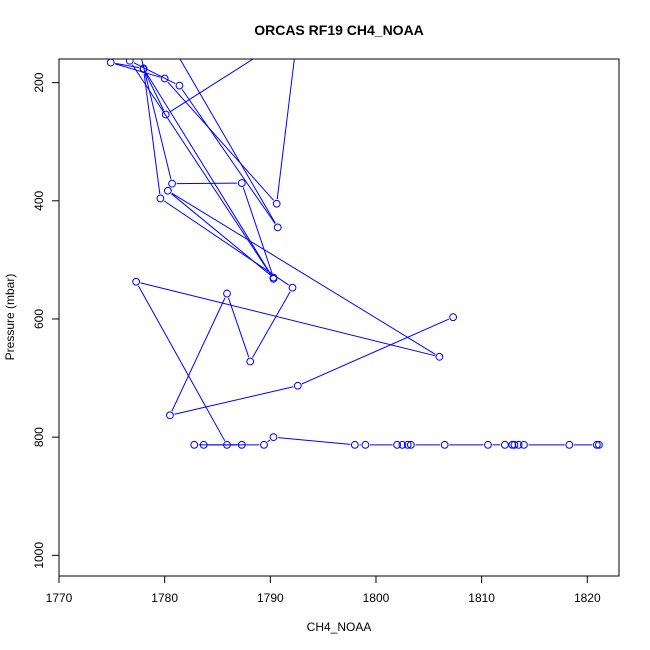 The height and width of the screenshot is (650, 650). What do you see at coordinates (481, 598) in the screenshot?
I see `x-tick-label: 1810` at bounding box center [481, 598].